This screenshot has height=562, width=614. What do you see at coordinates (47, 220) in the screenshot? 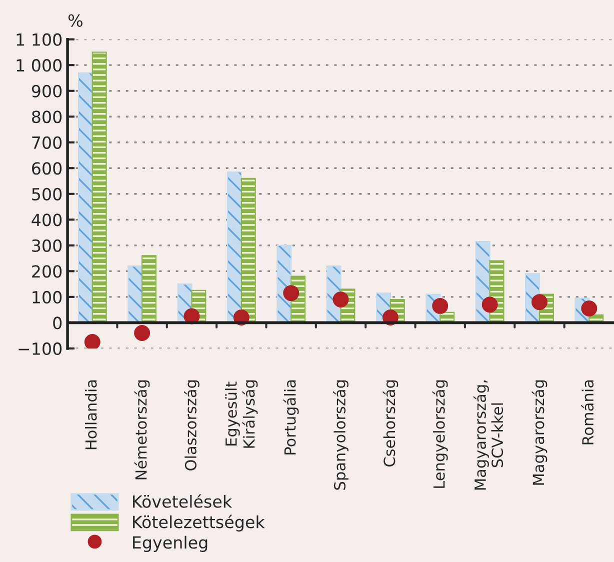
I see `y-tick-label: 400` at bounding box center [47, 220].